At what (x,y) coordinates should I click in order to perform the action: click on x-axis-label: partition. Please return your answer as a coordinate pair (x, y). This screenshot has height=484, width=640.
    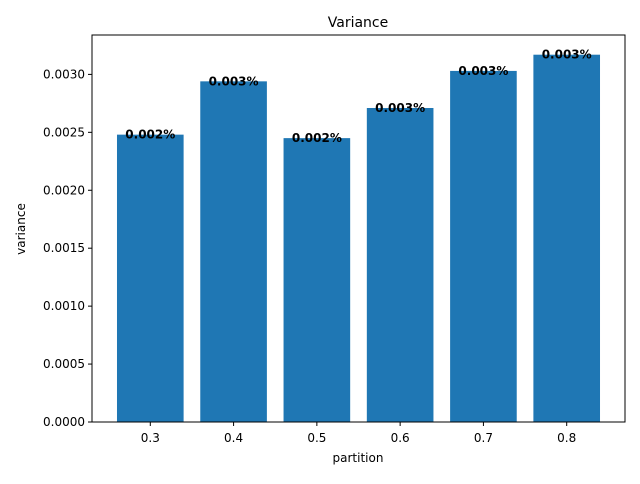
    Looking at the image, I should click on (358, 458).